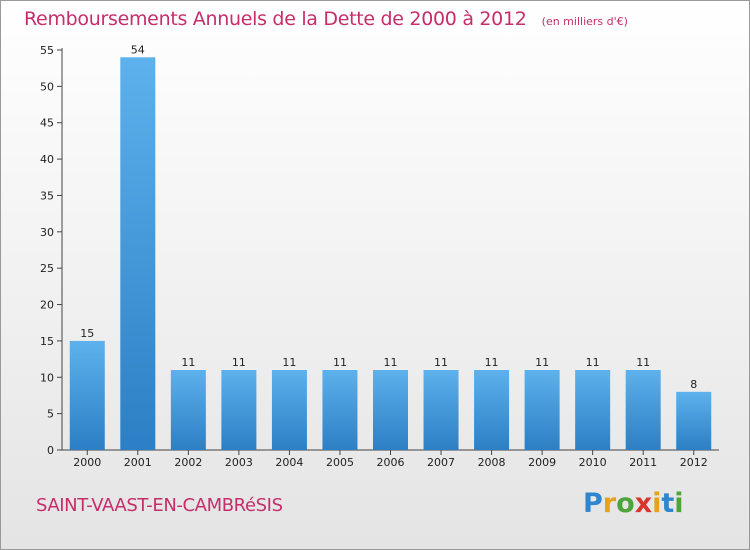 The image size is (750, 550). What do you see at coordinates (47, 86) in the screenshot?
I see `y-tick-label: 50` at bounding box center [47, 86].